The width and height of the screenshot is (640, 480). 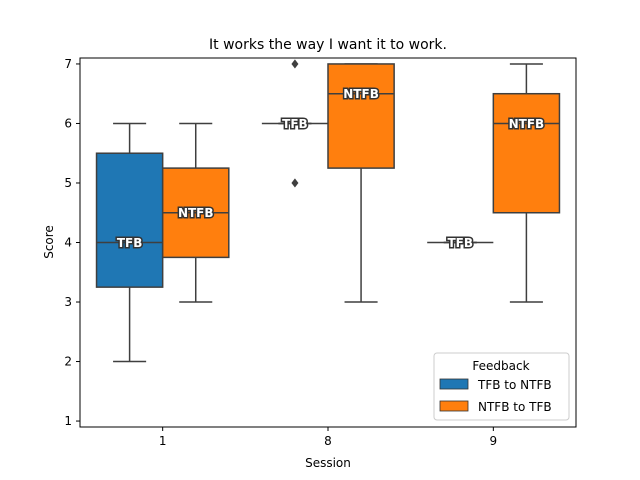 I want to click on x-axis: 1 8 9, so click(x=328, y=437).